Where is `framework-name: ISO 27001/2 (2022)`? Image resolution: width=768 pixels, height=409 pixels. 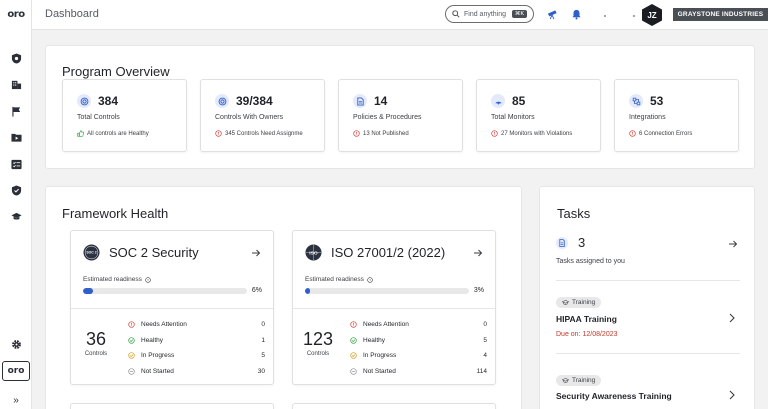
framework-name: ISO 27001/2 (2022) is located at coordinates (388, 252).